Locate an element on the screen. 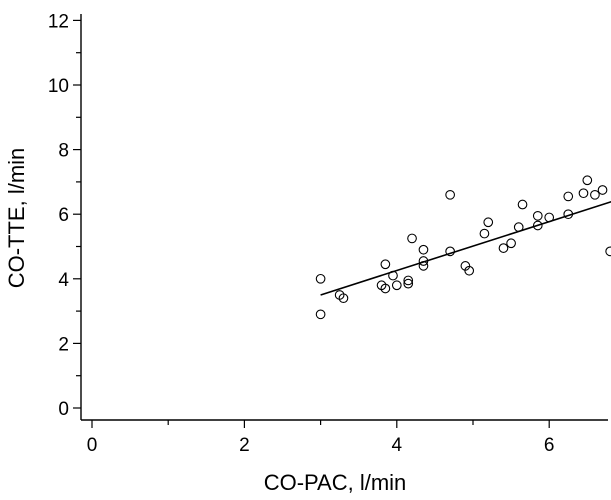 This screenshot has height=500, width=611. y-tick-label: 10 is located at coordinates (58, 86).